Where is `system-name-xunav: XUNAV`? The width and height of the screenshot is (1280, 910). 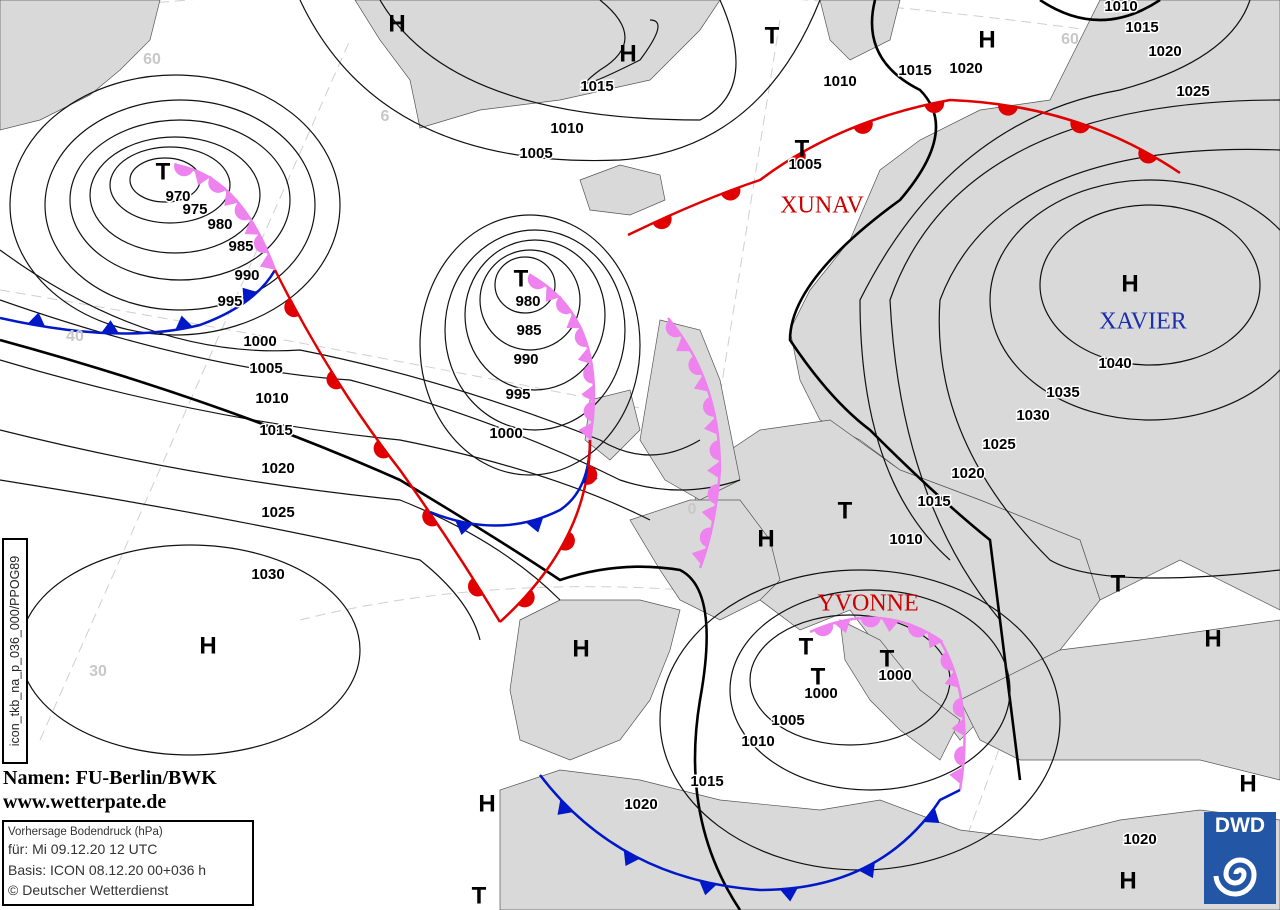 system-name-xunav: XUNAV is located at coordinates (822, 206).